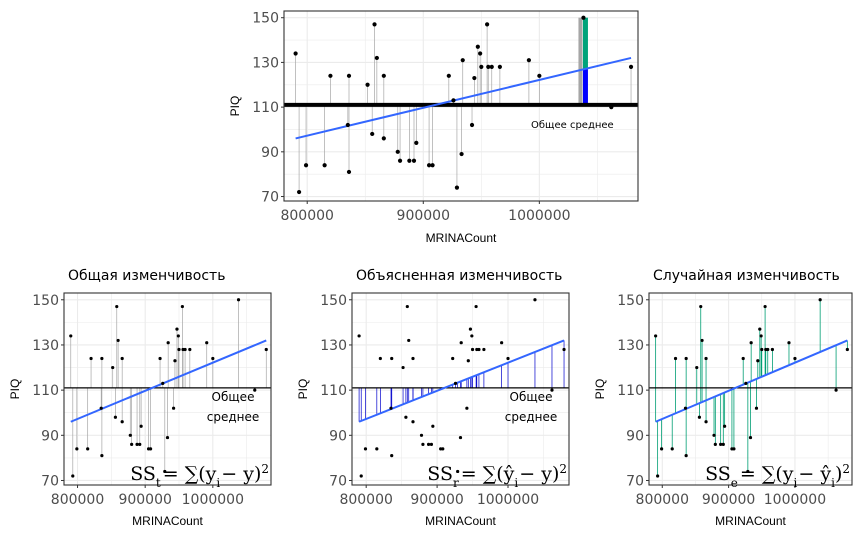 The width and height of the screenshot is (864, 540). I want to click on formula-part: ), so click(838, 474).